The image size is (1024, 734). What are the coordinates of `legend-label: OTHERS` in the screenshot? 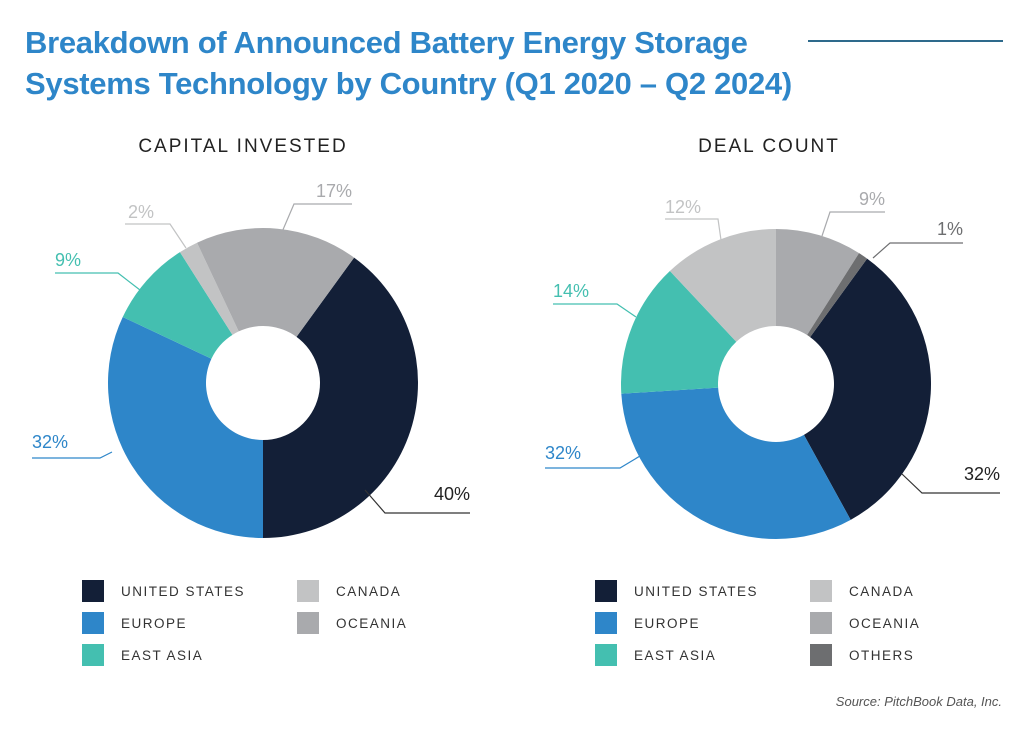 It's located at (882, 655).